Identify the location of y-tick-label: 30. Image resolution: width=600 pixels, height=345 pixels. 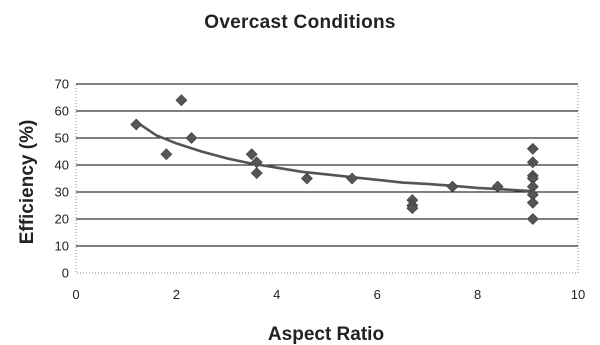
(62, 192).